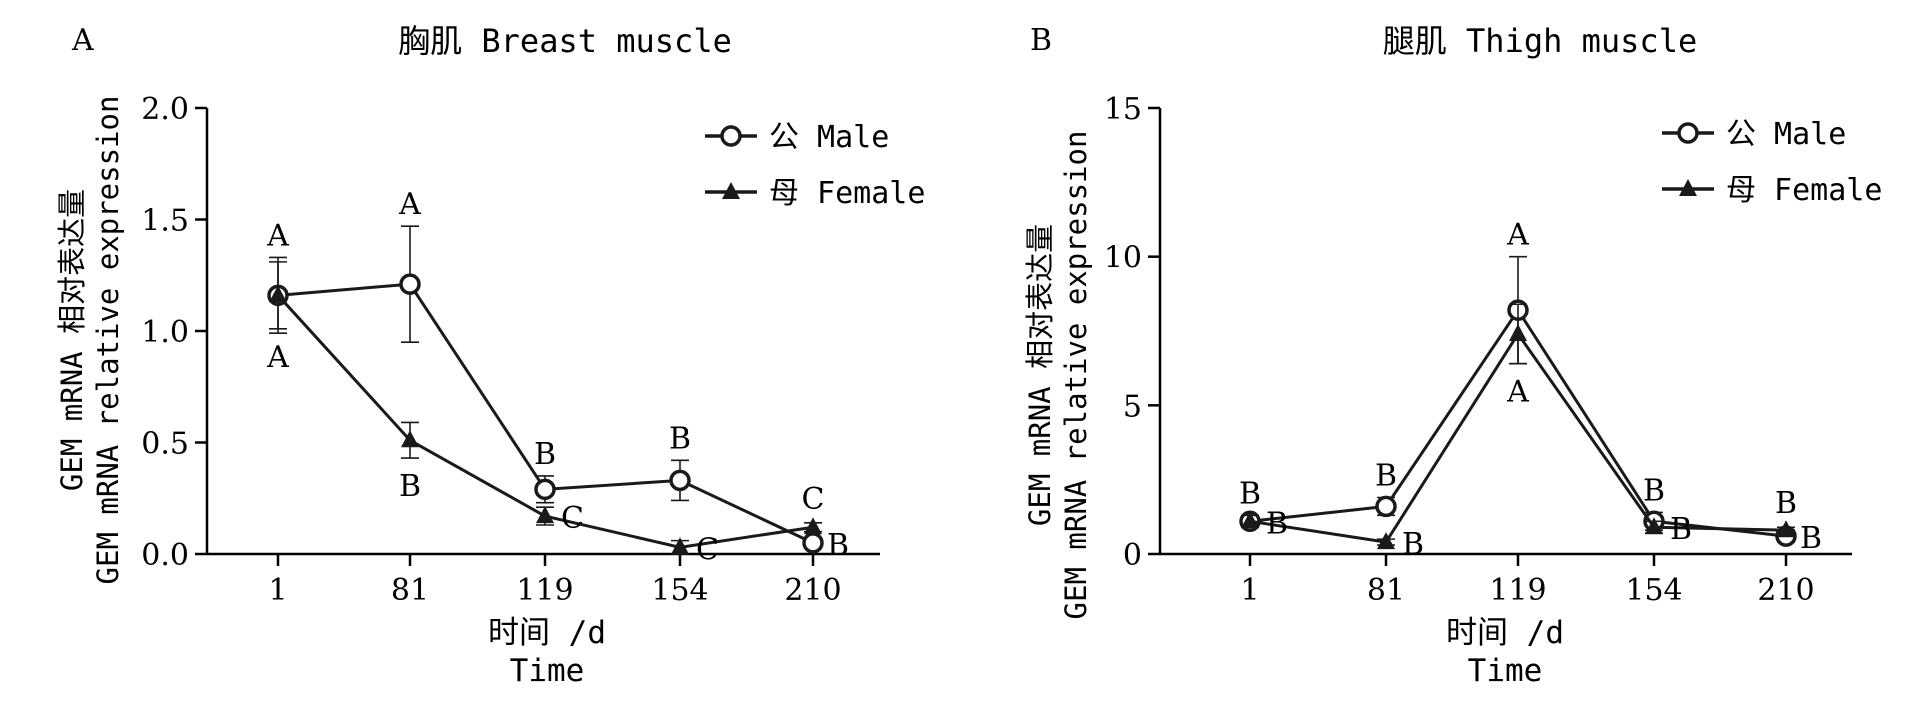 The width and height of the screenshot is (1907, 703). Describe the element at coordinates (565, 41) in the screenshot. I see `chart-title: 胸肌 Breast muscle` at that location.